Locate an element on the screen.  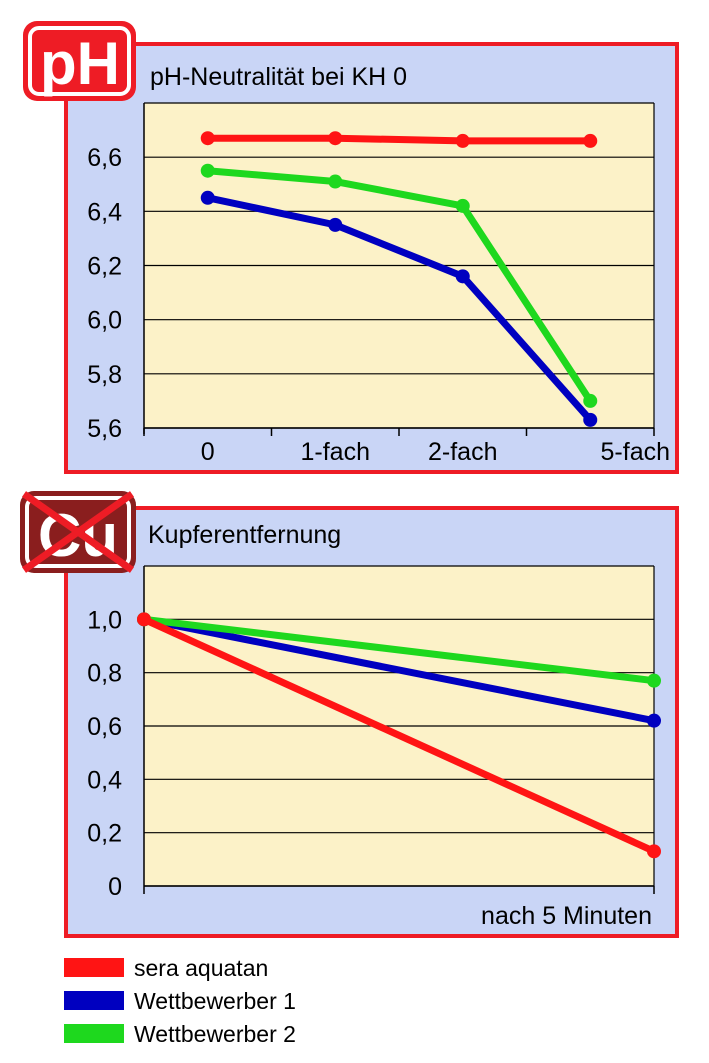
legend: sera aquatan Wettbewerber 1 Wettbewerber 2 is located at coordinates (180, 1001).